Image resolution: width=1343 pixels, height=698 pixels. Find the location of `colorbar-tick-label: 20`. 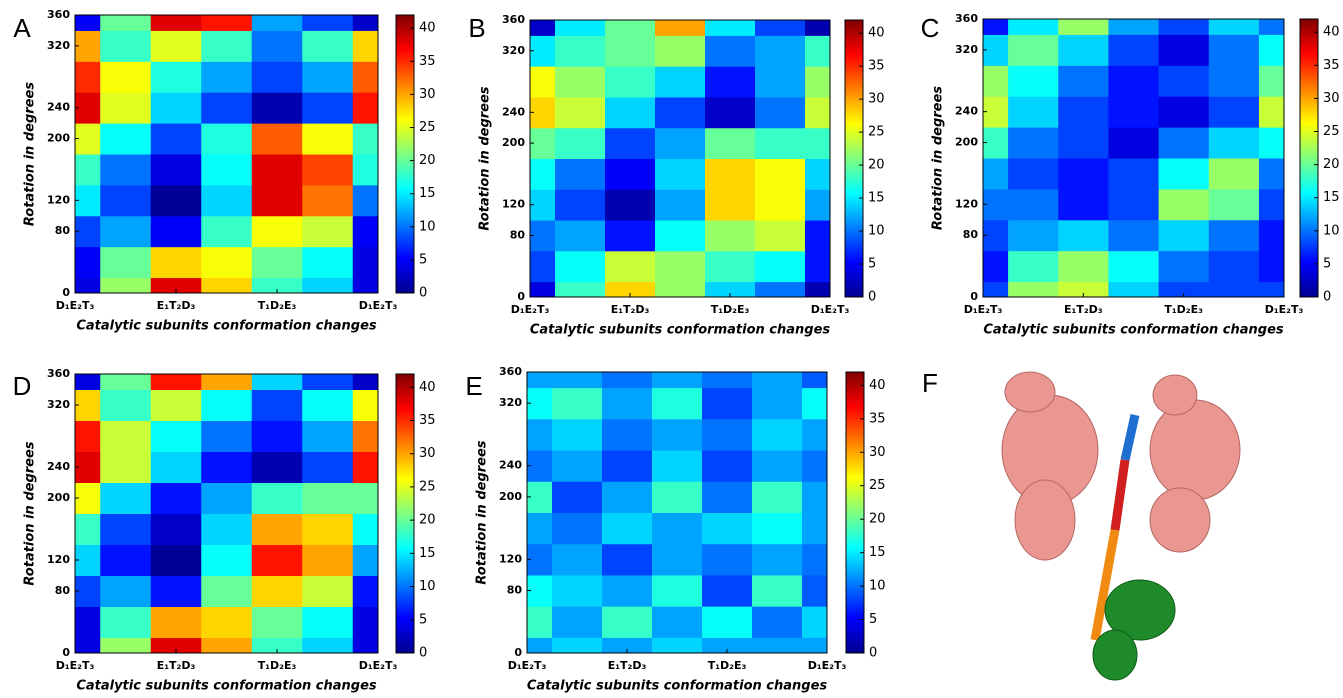

colorbar-tick-label: 20 is located at coordinates (876, 165).